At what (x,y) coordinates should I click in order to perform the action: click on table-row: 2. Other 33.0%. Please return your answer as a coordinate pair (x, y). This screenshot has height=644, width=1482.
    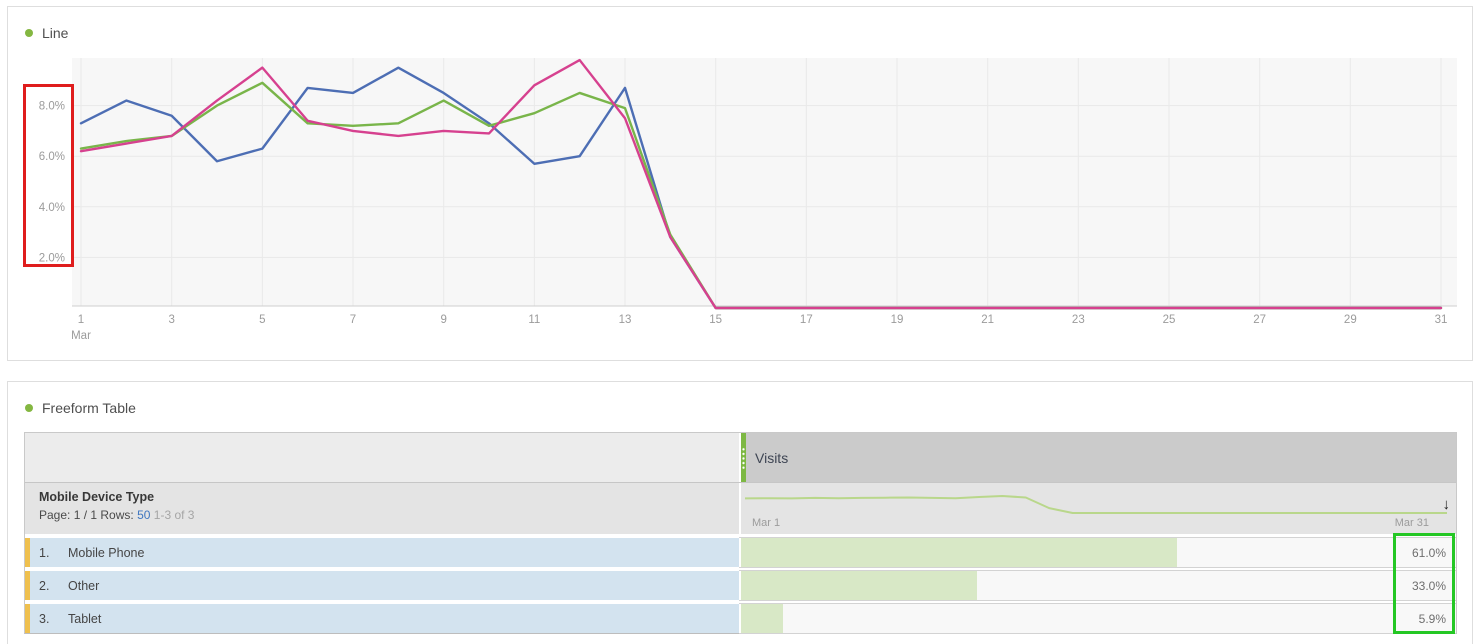
    Looking at the image, I should click on (740, 585).